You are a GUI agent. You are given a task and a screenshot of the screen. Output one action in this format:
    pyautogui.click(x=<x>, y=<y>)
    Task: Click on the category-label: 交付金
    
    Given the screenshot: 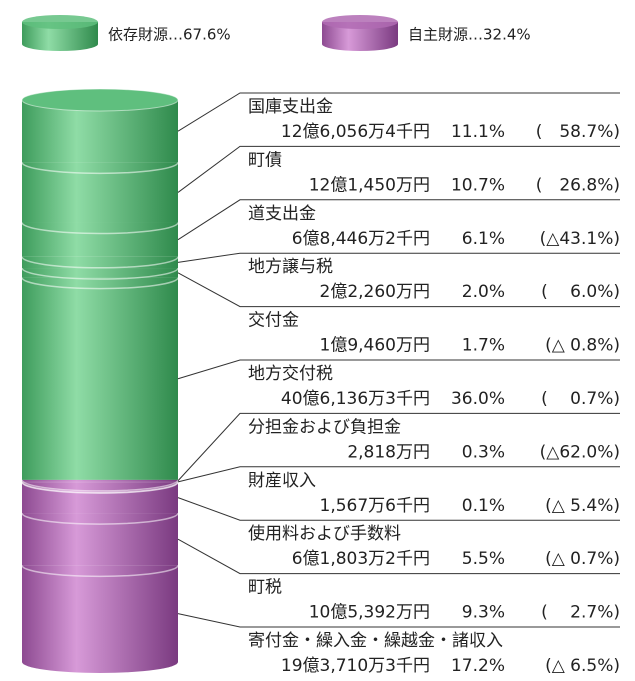 What is the action you would take?
    pyautogui.click(x=273, y=321)
    